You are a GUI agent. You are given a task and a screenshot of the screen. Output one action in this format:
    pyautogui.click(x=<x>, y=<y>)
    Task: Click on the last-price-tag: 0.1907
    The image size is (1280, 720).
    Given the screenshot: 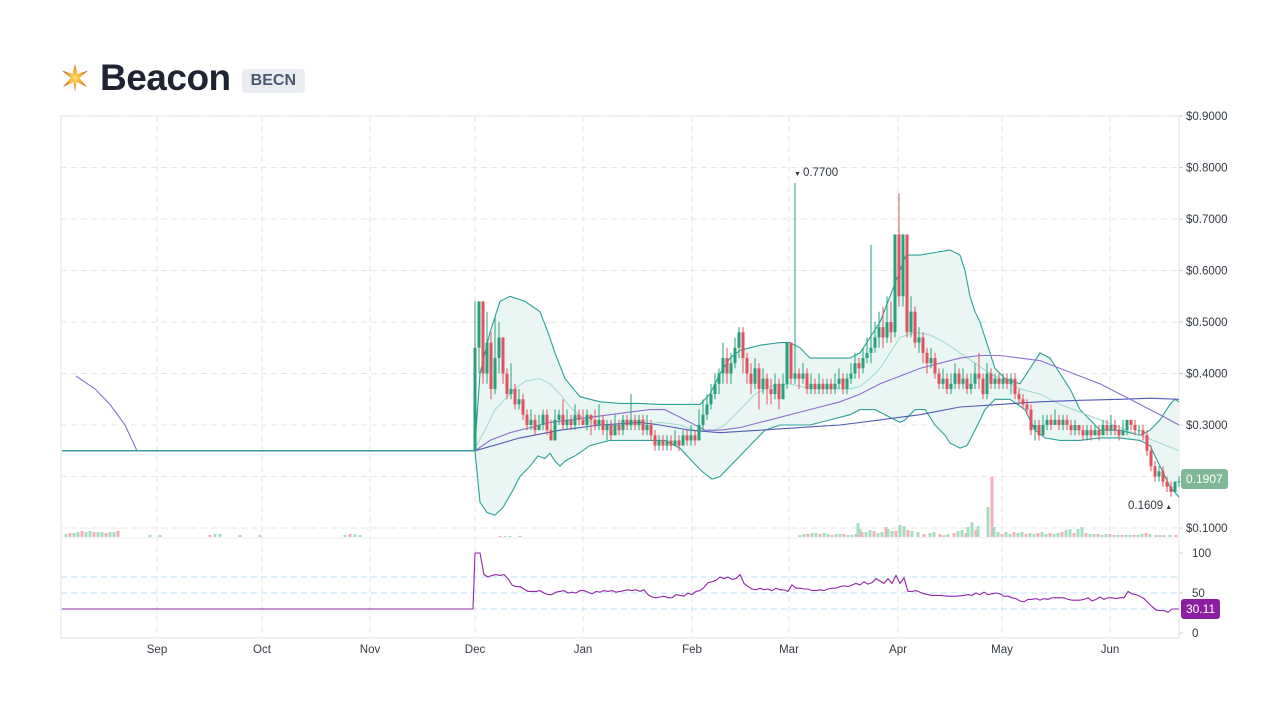 What is the action you would take?
    pyautogui.click(x=1204, y=479)
    